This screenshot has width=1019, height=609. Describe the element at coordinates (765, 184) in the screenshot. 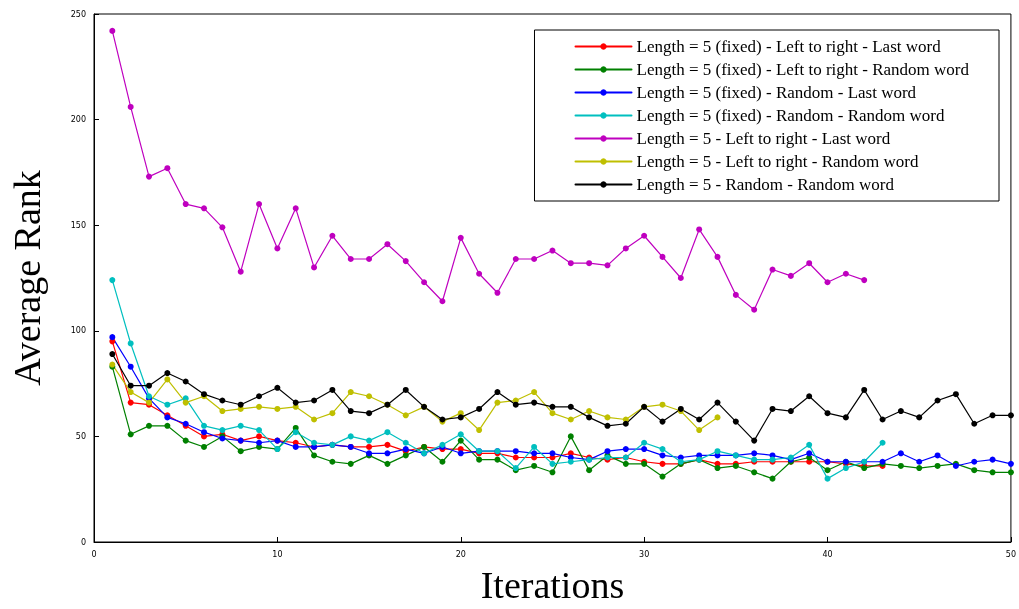

I see `legend-label: Length = 5 - Random - Random word` at that location.